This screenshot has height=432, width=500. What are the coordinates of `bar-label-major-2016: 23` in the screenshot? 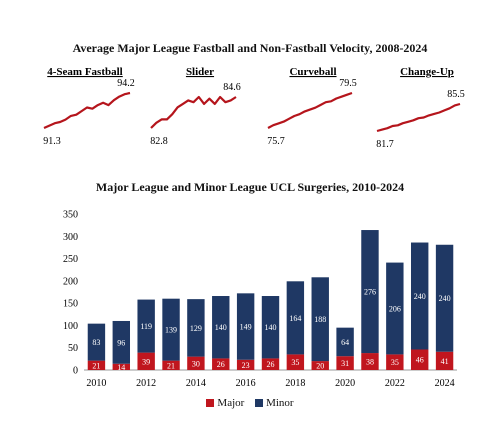 It's located at (246, 365).